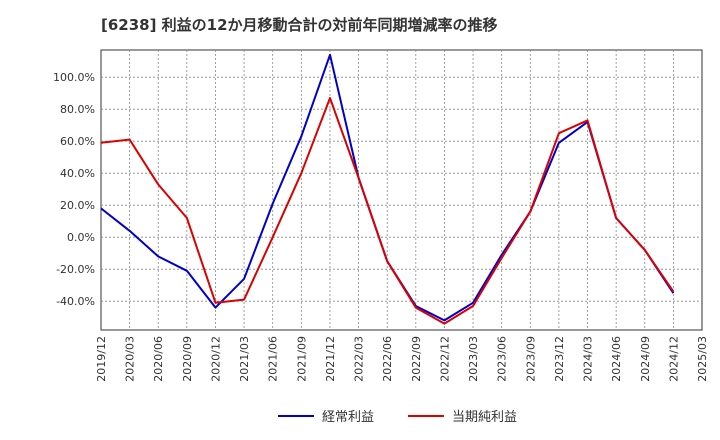 This screenshot has width=720, height=440. What do you see at coordinates (348, 417) in the screenshot?
I see `legend-label: 経常利益` at bounding box center [348, 417].